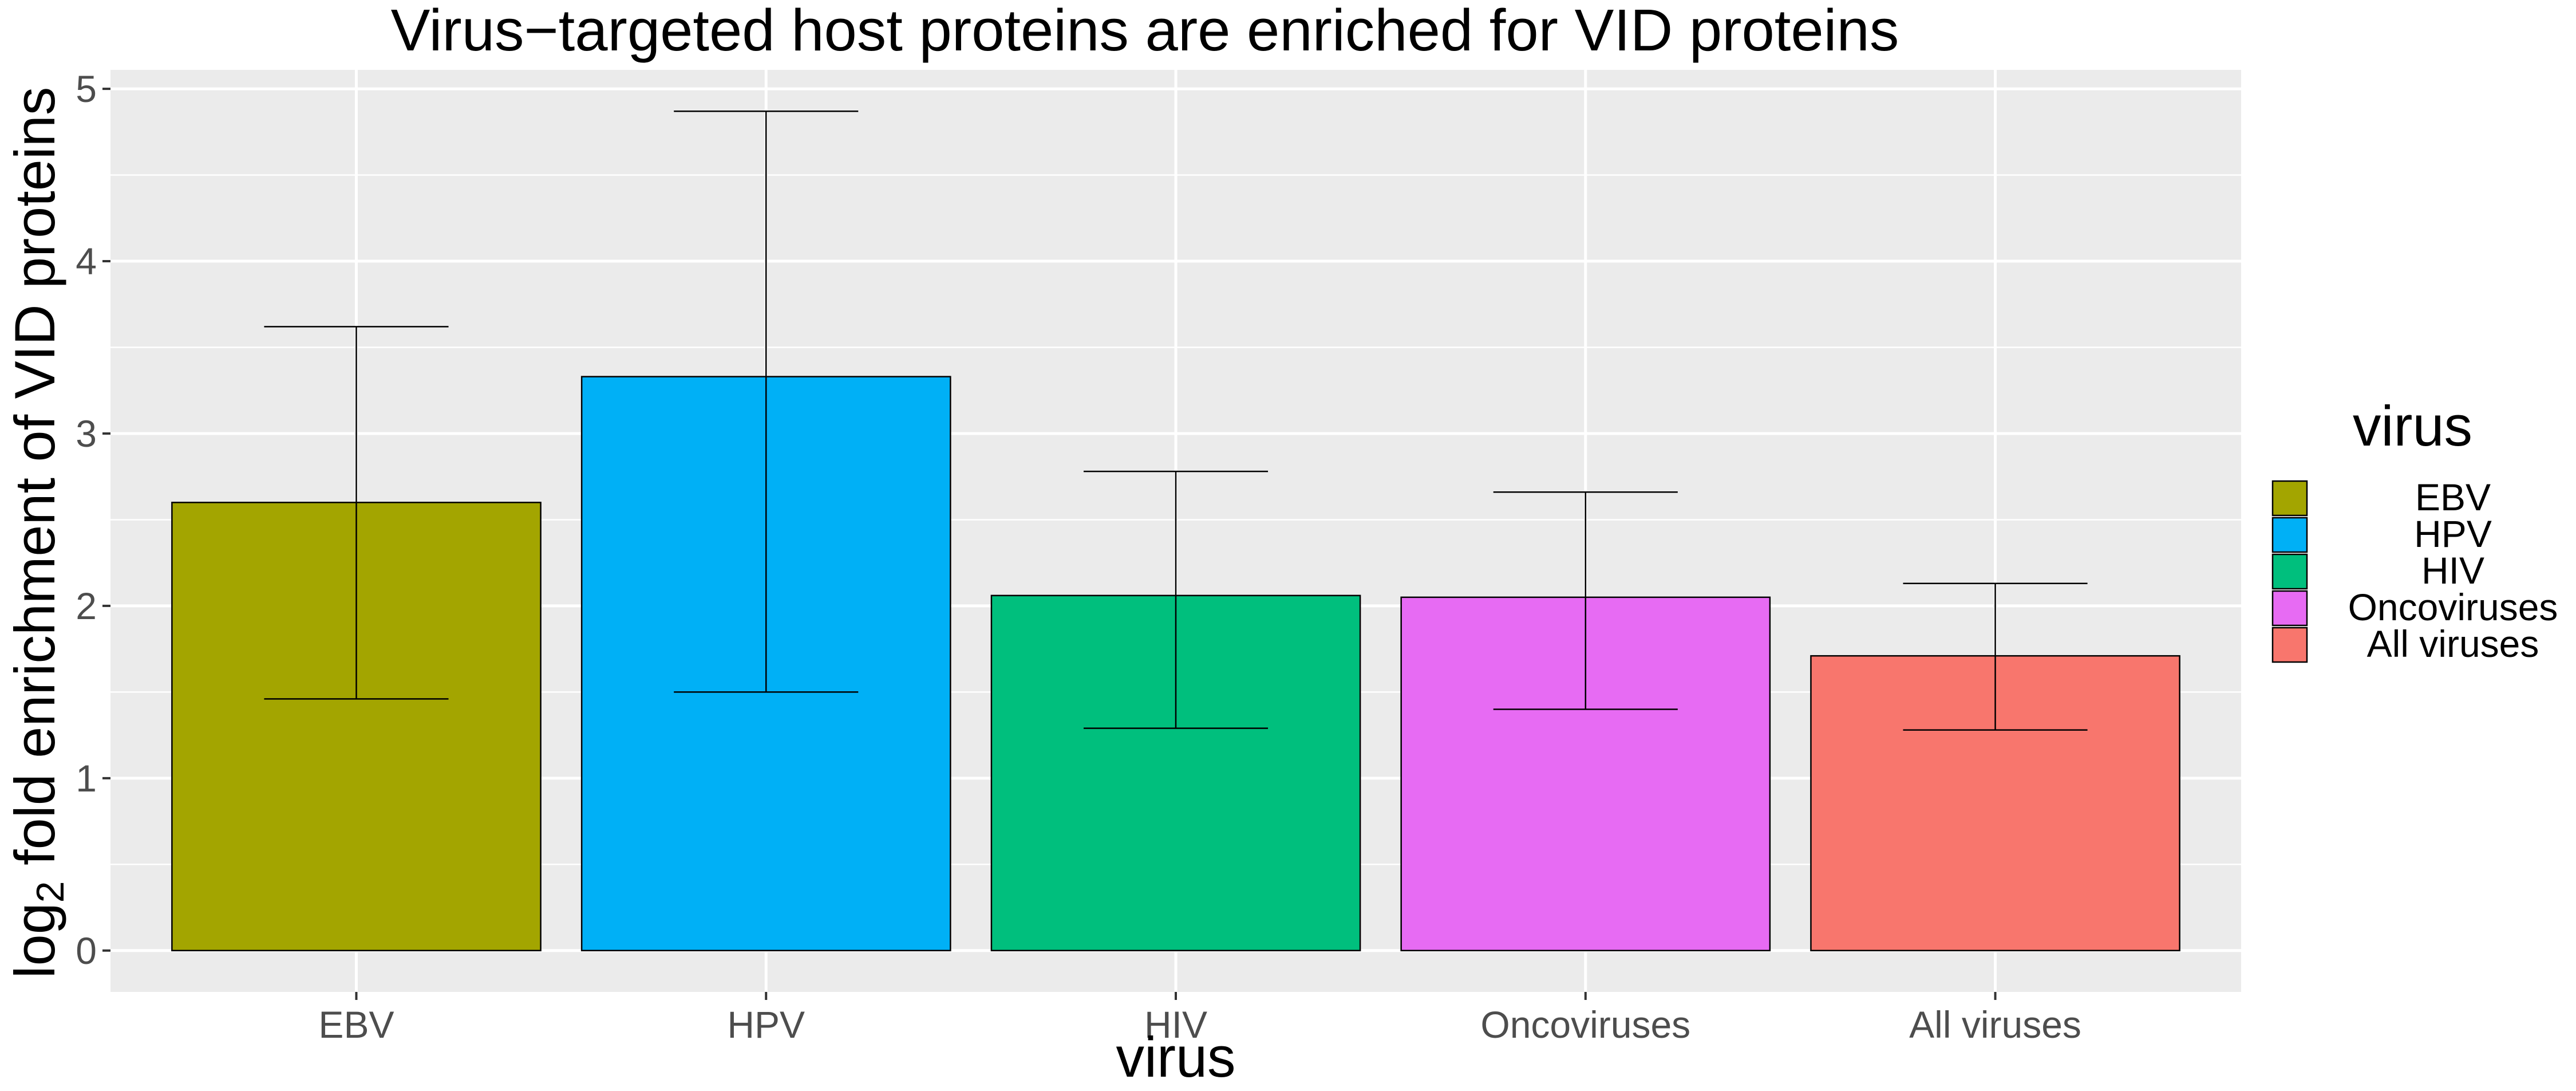 The width and height of the screenshot is (2576, 1091). I want to click on y-tick-label: 3, so click(86, 433).